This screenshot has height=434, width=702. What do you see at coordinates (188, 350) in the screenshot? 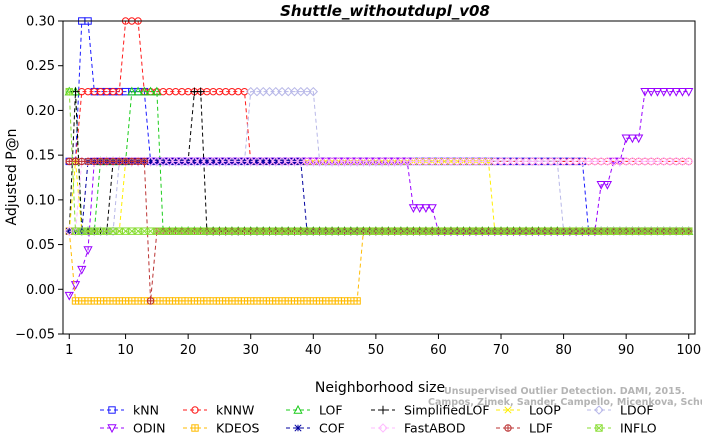
I see `x-tick-label: 20` at bounding box center [188, 350].